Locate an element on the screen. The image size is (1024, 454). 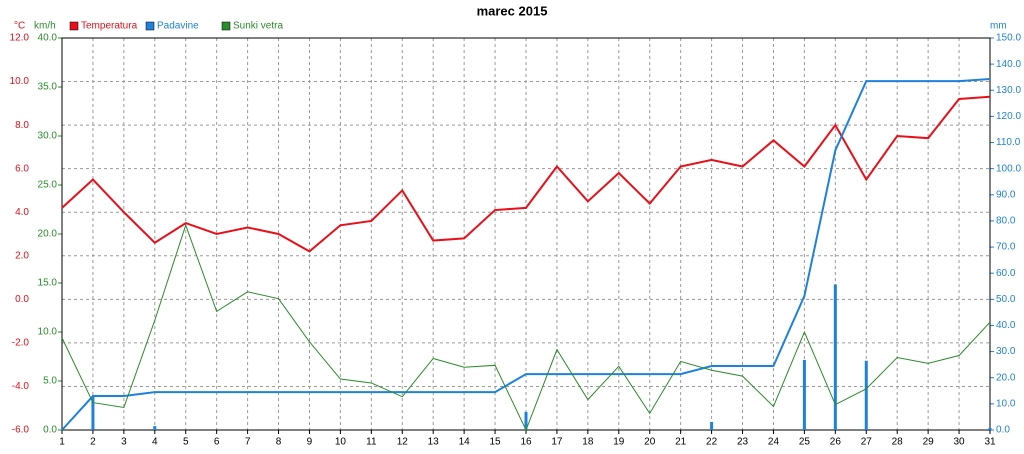
x-tick-label: 5 is located at coordinates (186, 442).